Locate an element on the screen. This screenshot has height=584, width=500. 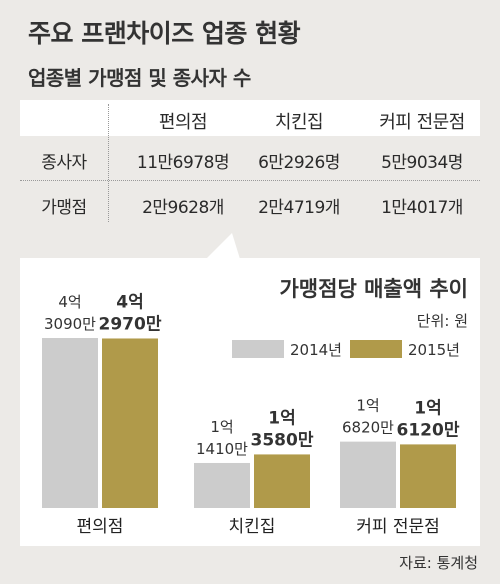
page-title: 주요 프랜차이즈 업종 현황 is located at coordinates (164, 33).